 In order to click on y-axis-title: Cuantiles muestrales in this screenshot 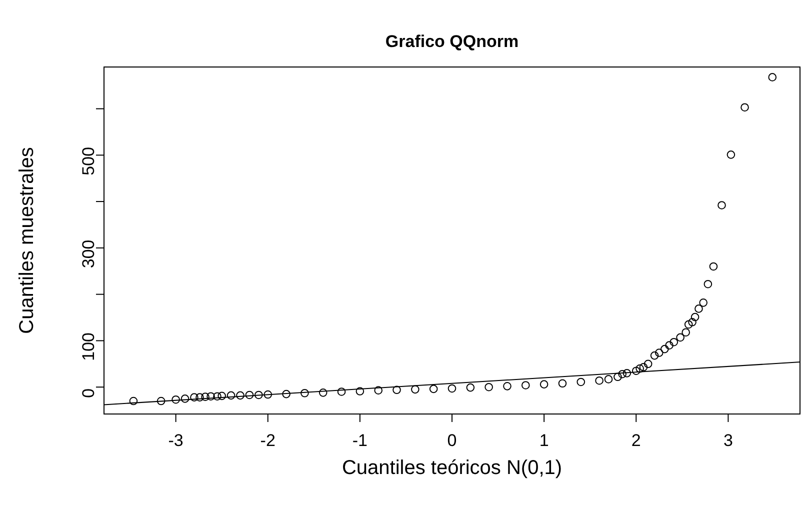, I will do `click(27, 240)`.